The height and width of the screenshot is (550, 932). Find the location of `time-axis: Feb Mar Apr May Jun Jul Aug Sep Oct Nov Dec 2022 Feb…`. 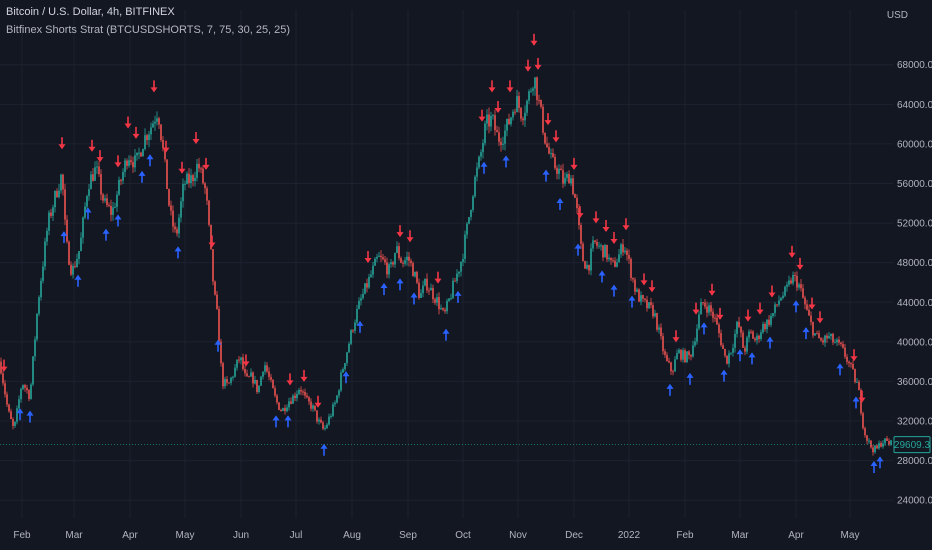

time-axis: Feb Mar Apr May Jun Jul Aug Sep Oct Nov Dec 2022 Feb… is located at coordinates (436, 535).